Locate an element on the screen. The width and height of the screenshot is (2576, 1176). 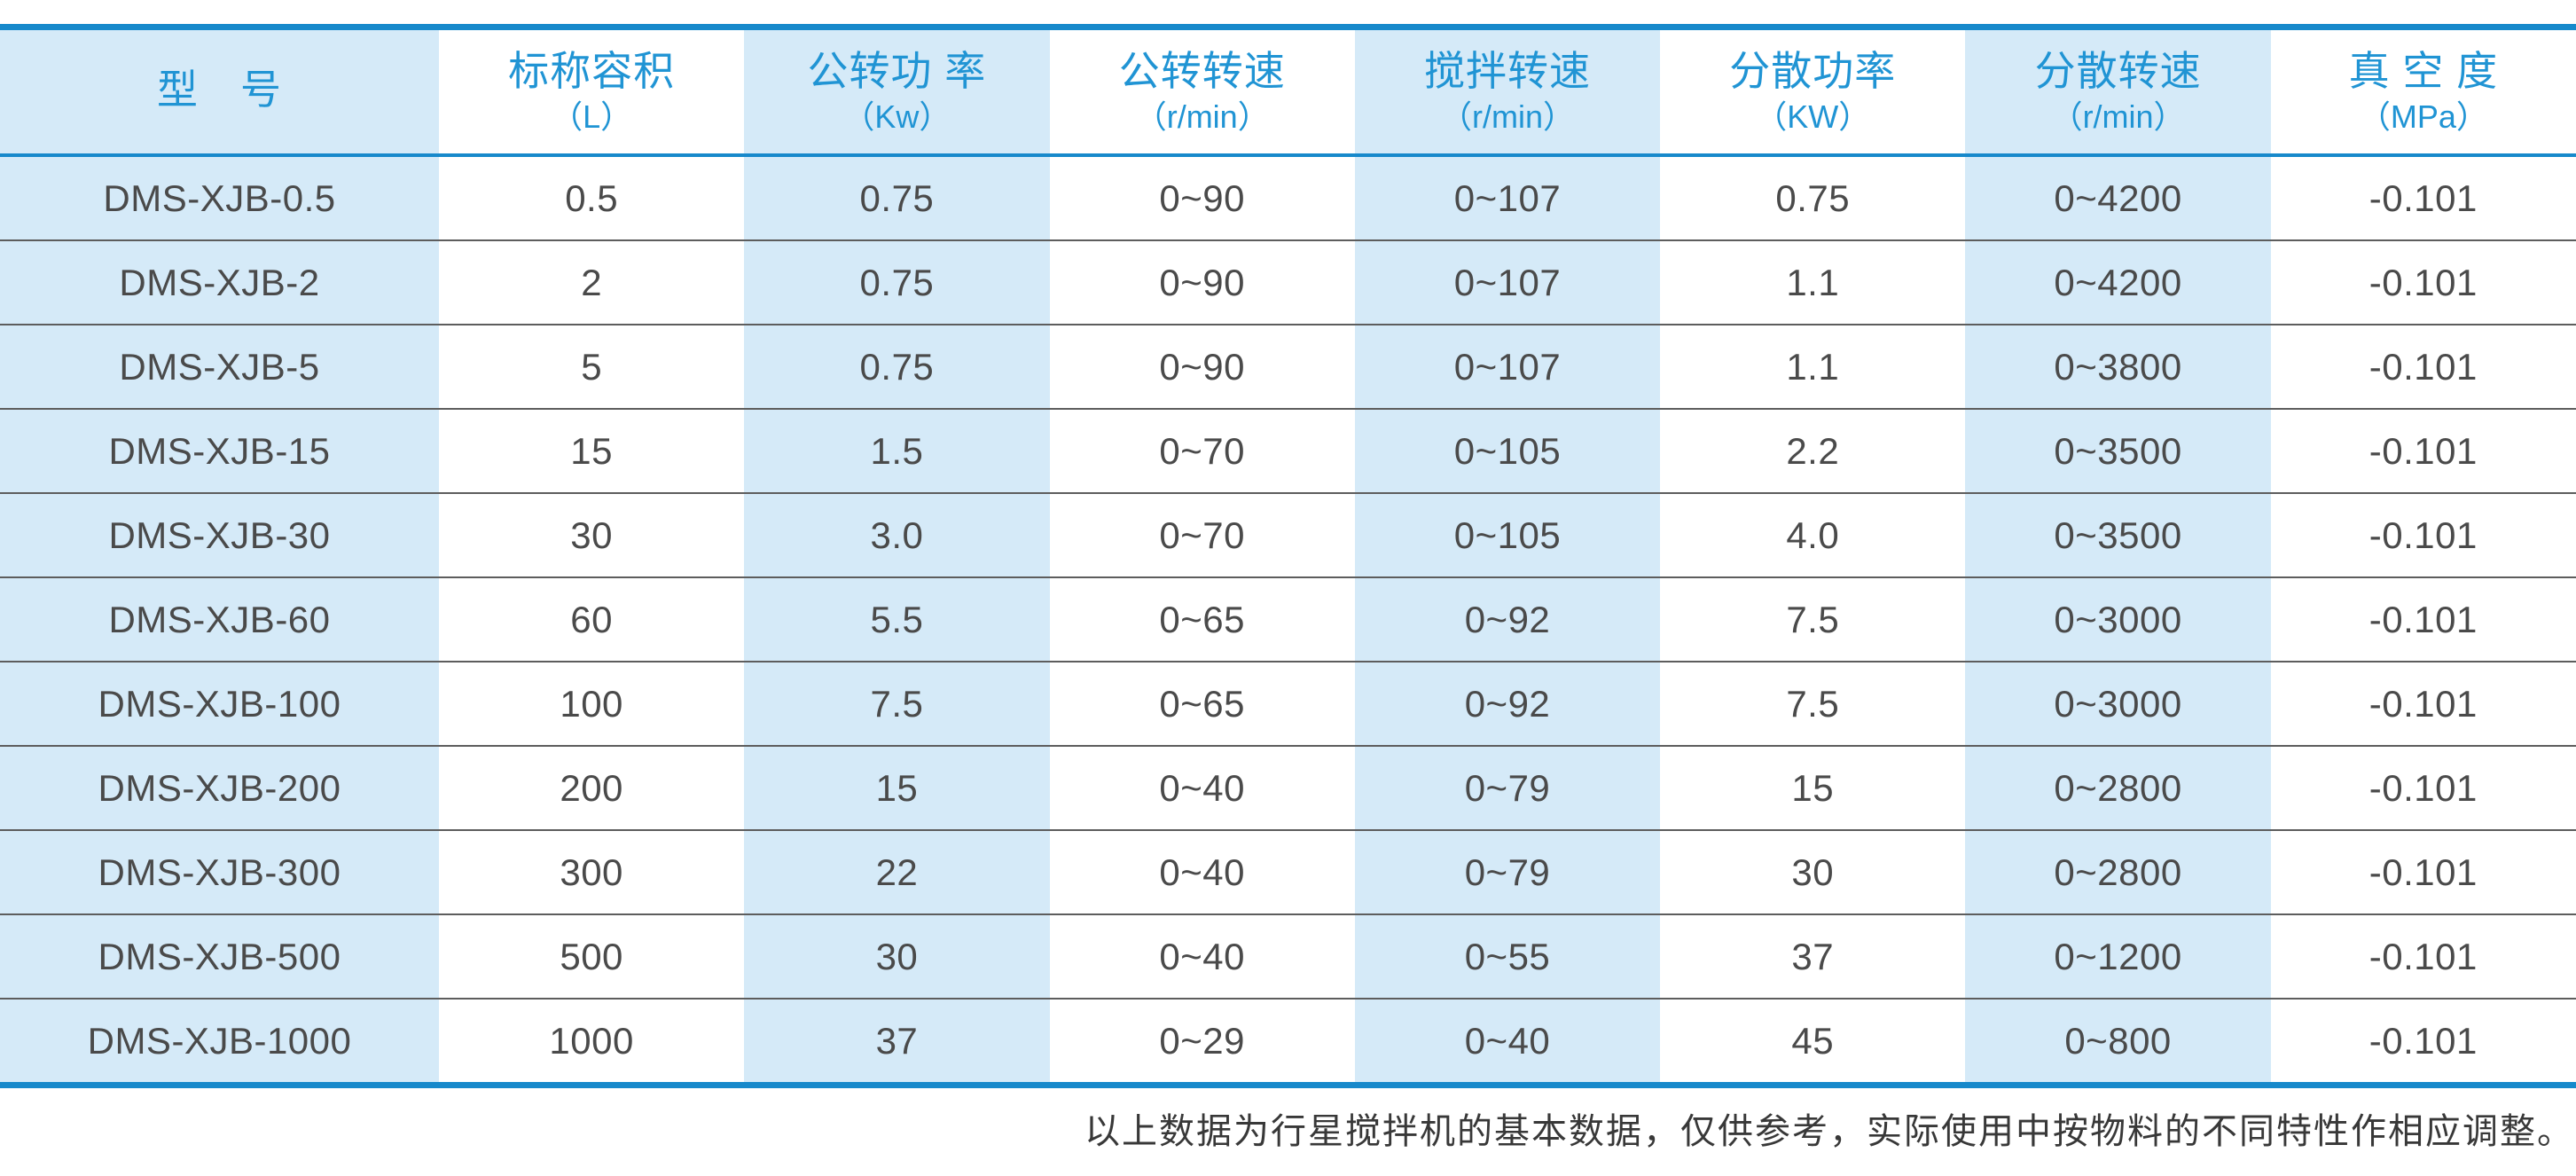
cell-dispersion-power: 0.75 is located at coordinates (1813, 198).